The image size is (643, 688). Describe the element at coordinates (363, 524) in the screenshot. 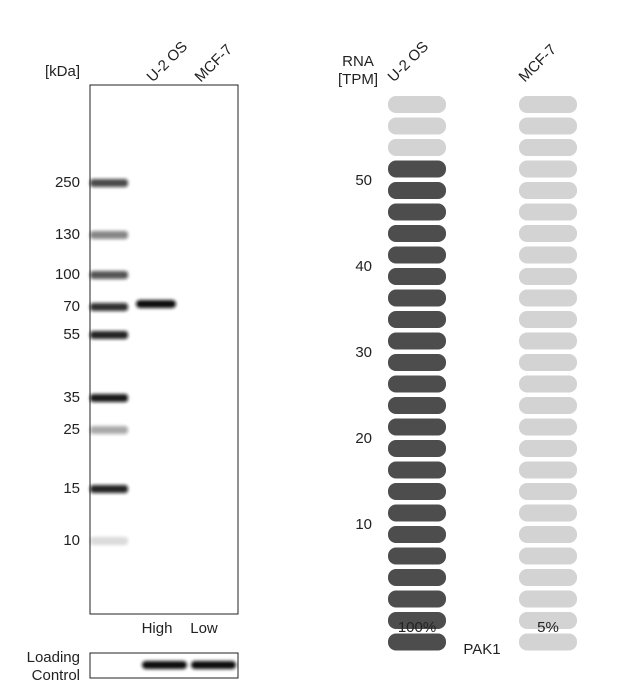

I see `rna-tick-label: 10` at that location.